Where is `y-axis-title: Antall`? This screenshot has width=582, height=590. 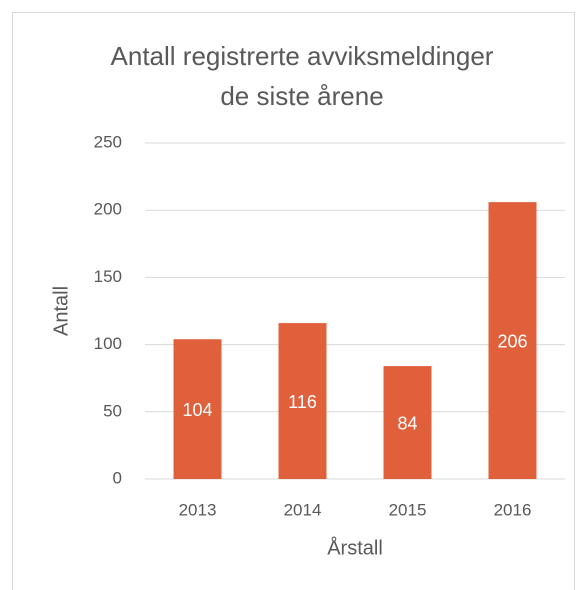
y-axis-title: Antall is located at coordinates (61, 311).